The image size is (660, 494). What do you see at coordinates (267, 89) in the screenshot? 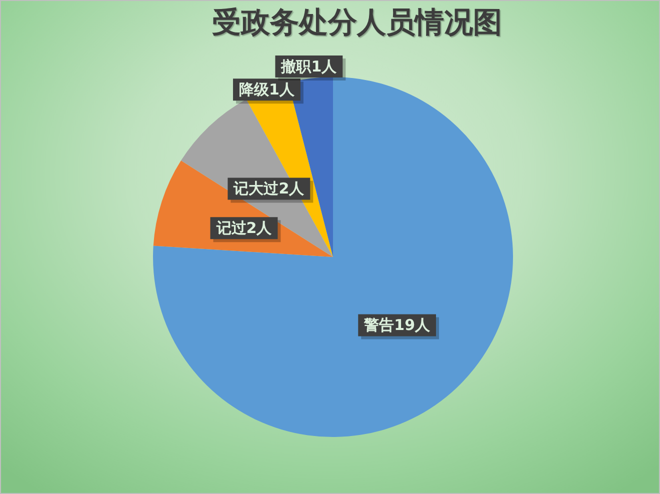
I see `slice-label: 降级1人` at bounding box center [267, 89].